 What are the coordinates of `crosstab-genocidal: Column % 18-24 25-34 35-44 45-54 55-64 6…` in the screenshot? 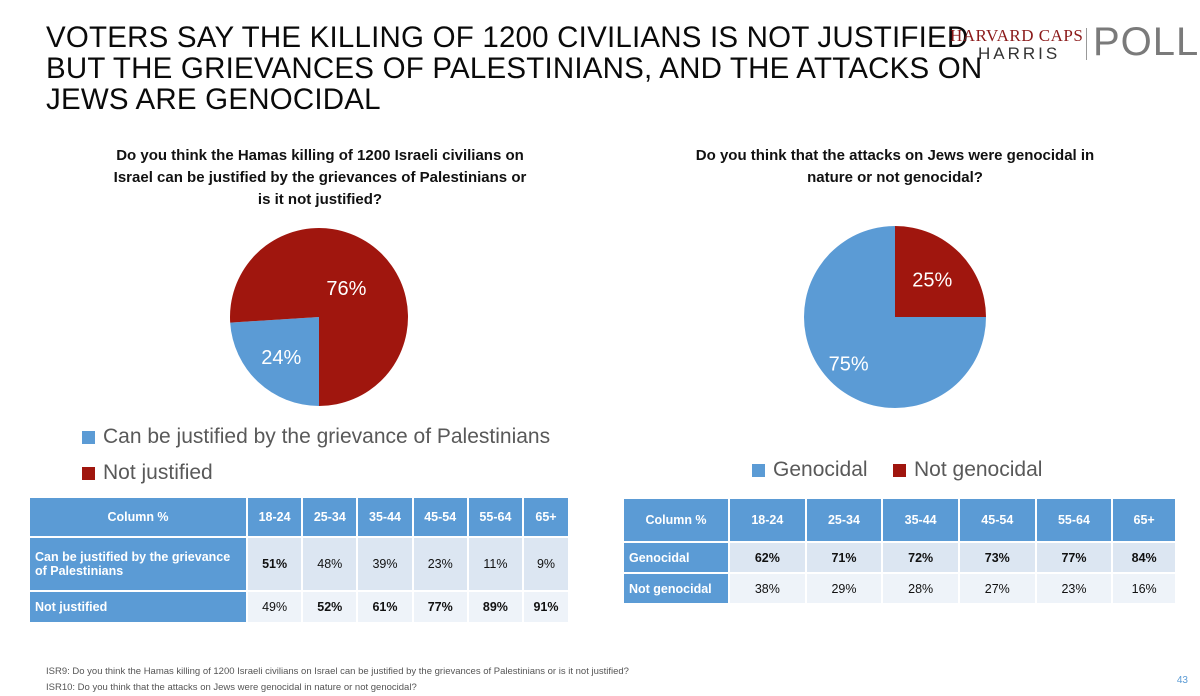 It's located at (899, 551).